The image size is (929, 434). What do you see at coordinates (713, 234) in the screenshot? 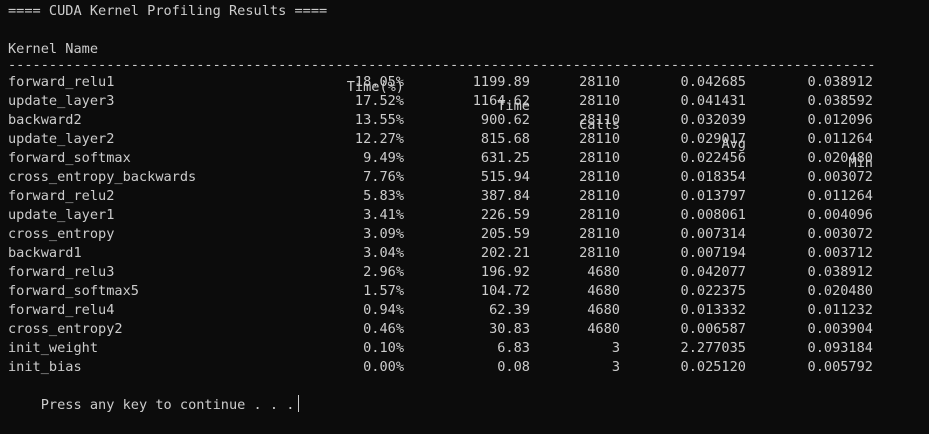
I see `avg-cell: 0.007314` at bounding box center [713, 234].